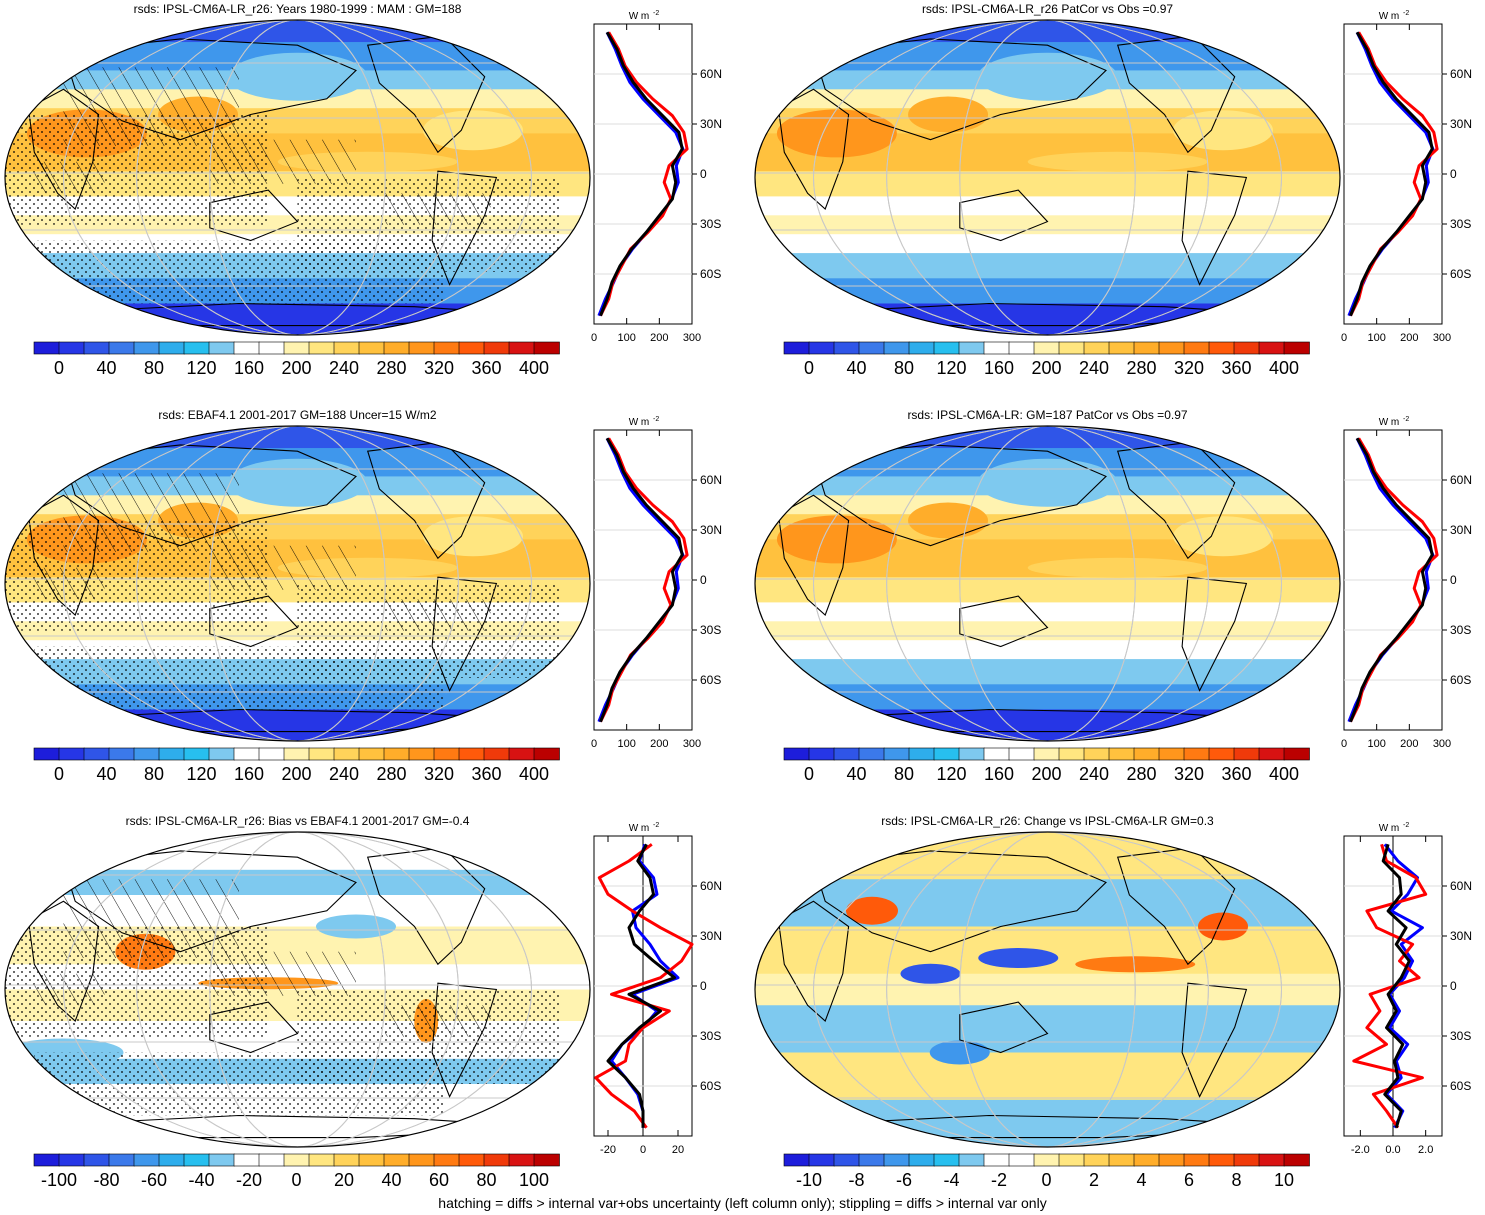  What do you see at coordinates (1047, 989) in the screenshot?
I see `map-field` at bounding box center [1047, 989].